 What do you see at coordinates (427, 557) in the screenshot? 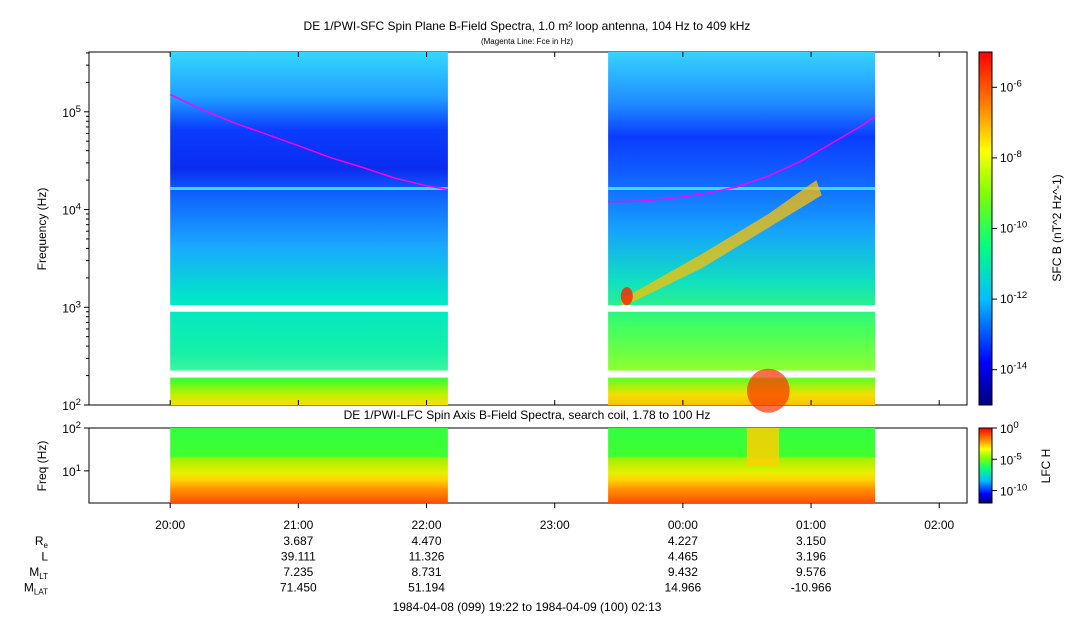
I see `ephem-value: 11.326` at bounding box center [427, 557].